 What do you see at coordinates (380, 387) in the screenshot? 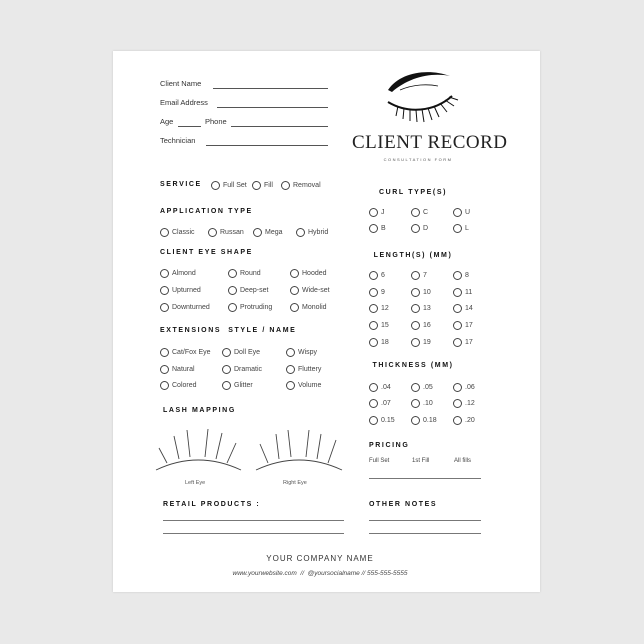
I see `thickness-option: .04` at bounding box center [380, 387].